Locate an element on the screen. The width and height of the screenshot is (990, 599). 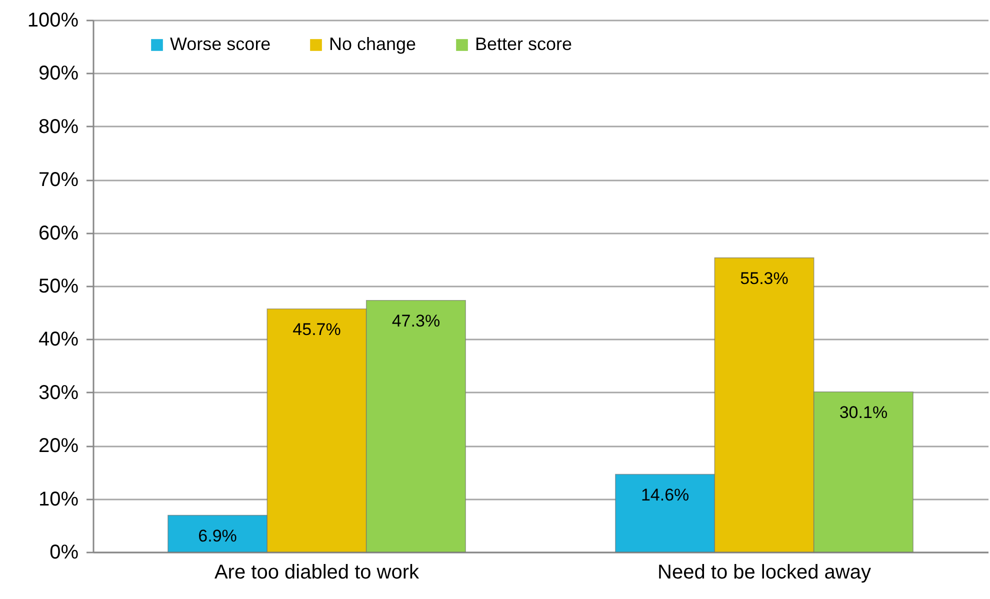
data-label: 55.3% is located at coordinates (764, 278).